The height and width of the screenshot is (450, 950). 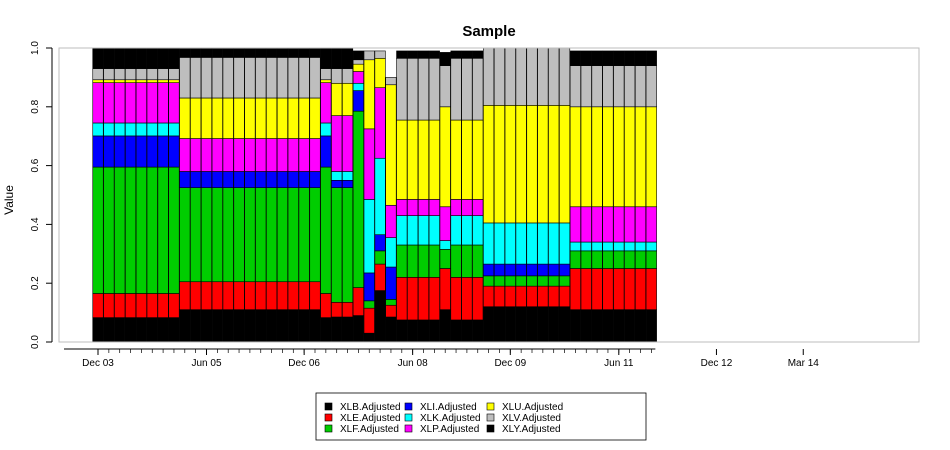 I want to click on x-tick-label: Dec 03, so click(x=98, y=363).